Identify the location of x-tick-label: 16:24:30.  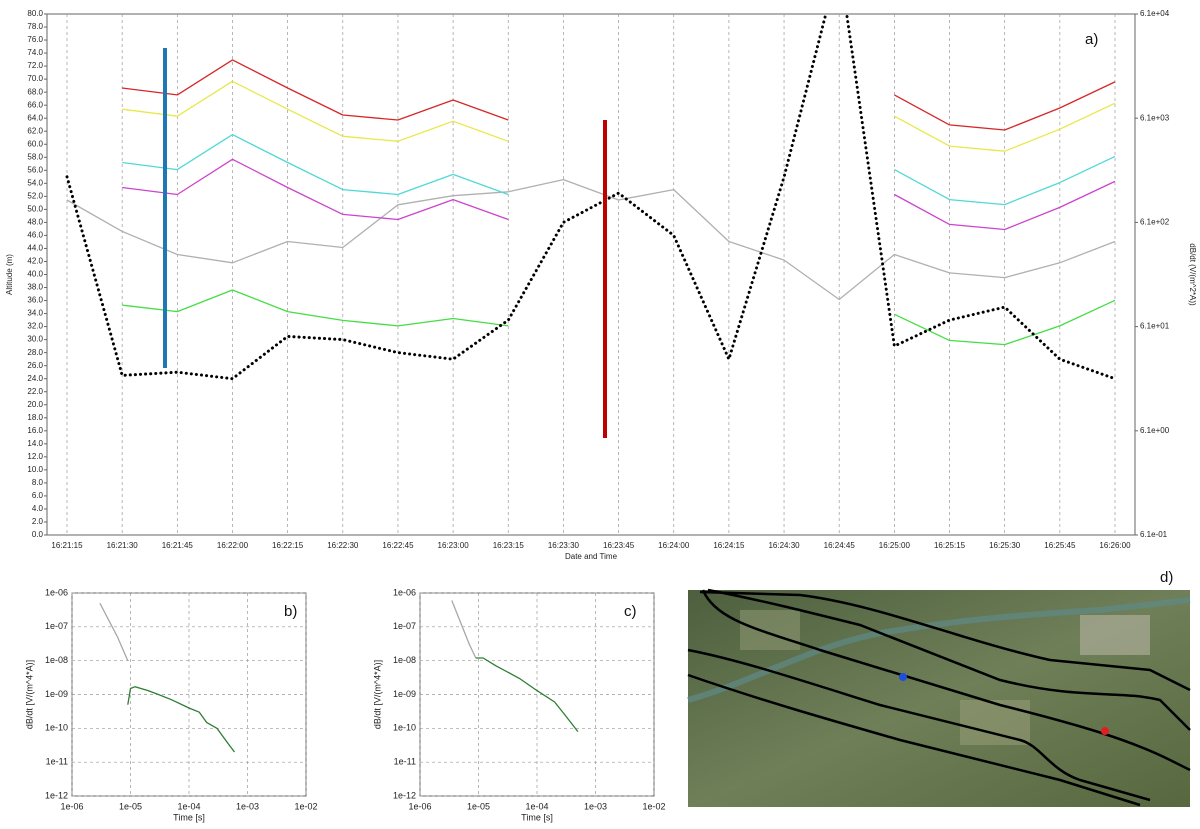
(784, 545).